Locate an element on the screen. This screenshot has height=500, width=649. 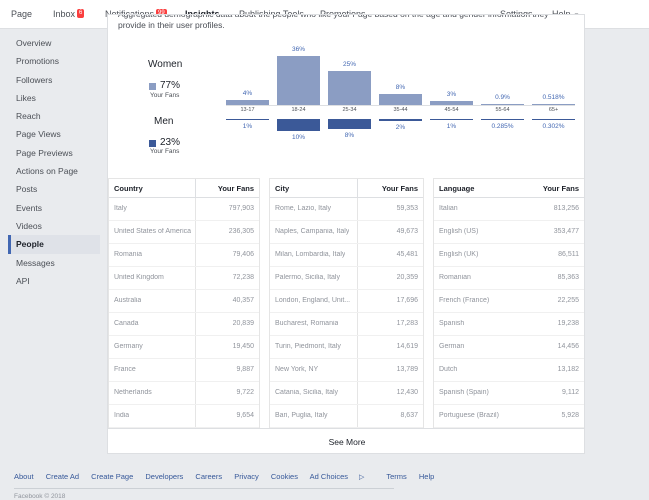
language-fans-cell: 13,182 is located at coordinates (568, 369).